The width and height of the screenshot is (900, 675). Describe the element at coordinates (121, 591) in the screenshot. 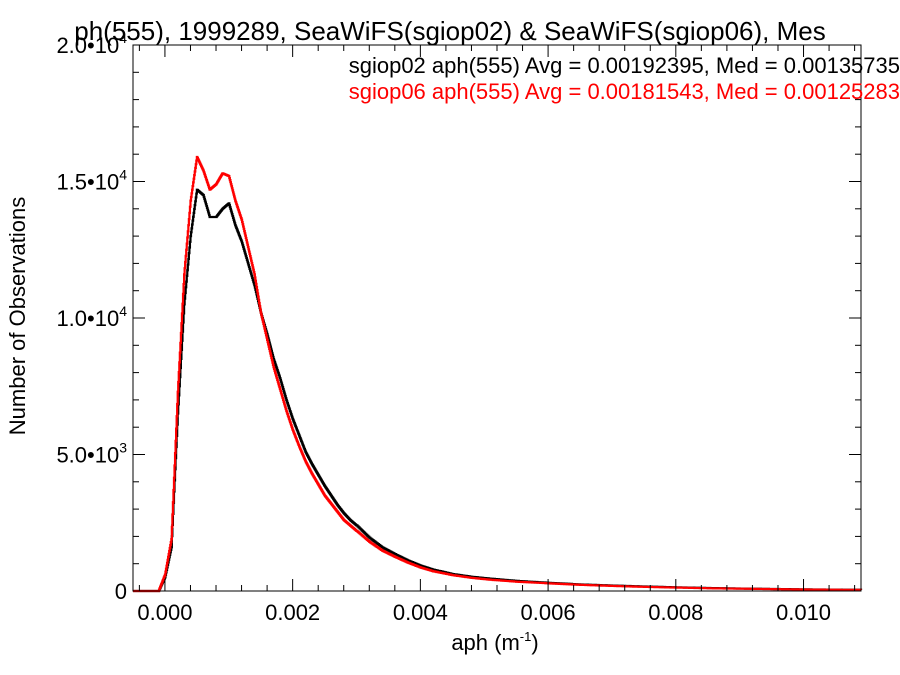

I see `y-tick-label: 0` at that location.